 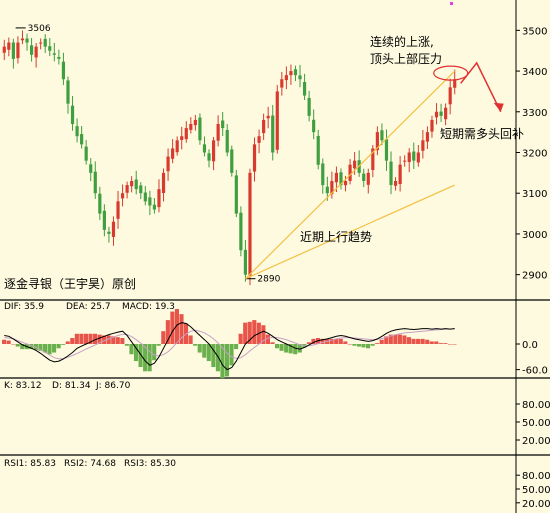 I want to click on rsi-tick-label: 50.00, so click(x=536, y=490).